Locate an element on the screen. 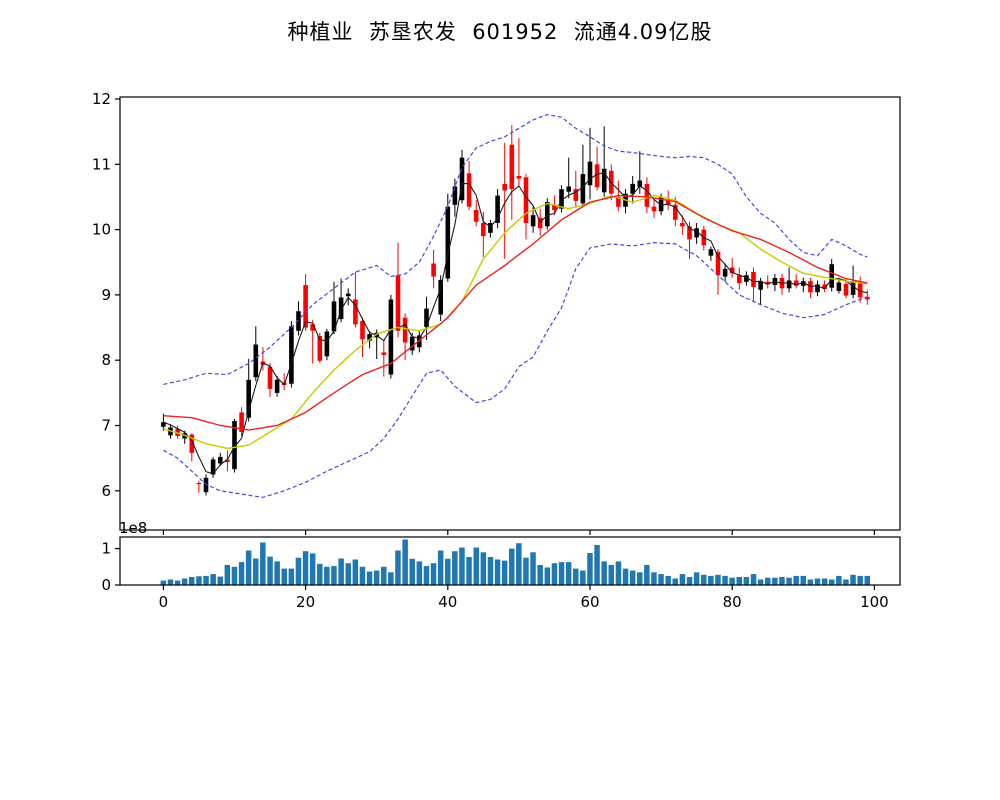  volume-x-tick-label: 80 is located at coordinates (732, 602).